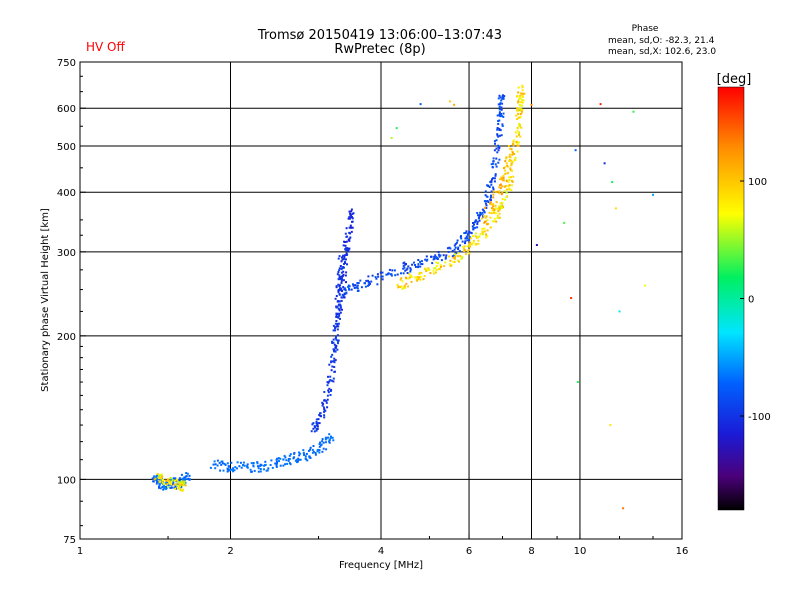 The image size is (800, 600). Describe the element at coordinates (759, 417) in the screenshot. I see `colorbar-tick-label: -100` at that location.